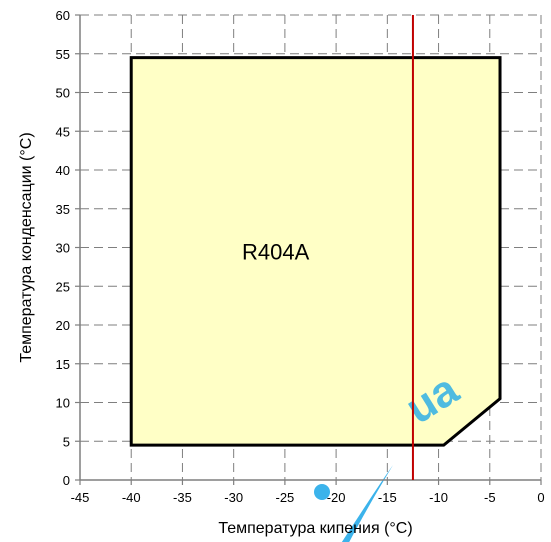 The height and width of the screenshot is (542, 551). Describe the element at coordinates (63, 403) in the screenshot. I see `y-tick-label: 10` at that location.